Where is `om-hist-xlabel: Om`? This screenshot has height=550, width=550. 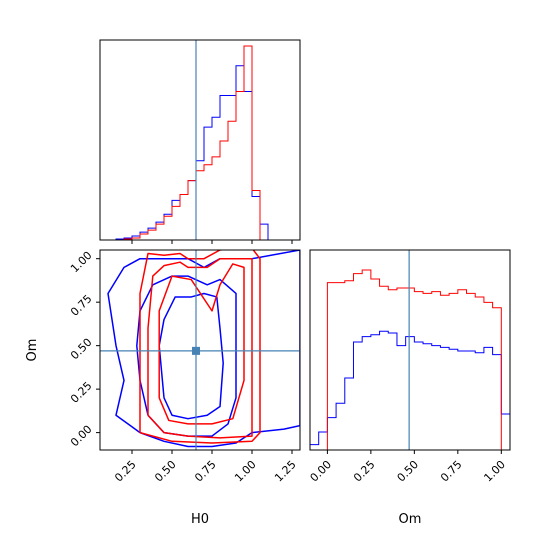
om-hist-xlabel: Om is located at coordinates (410, 519).